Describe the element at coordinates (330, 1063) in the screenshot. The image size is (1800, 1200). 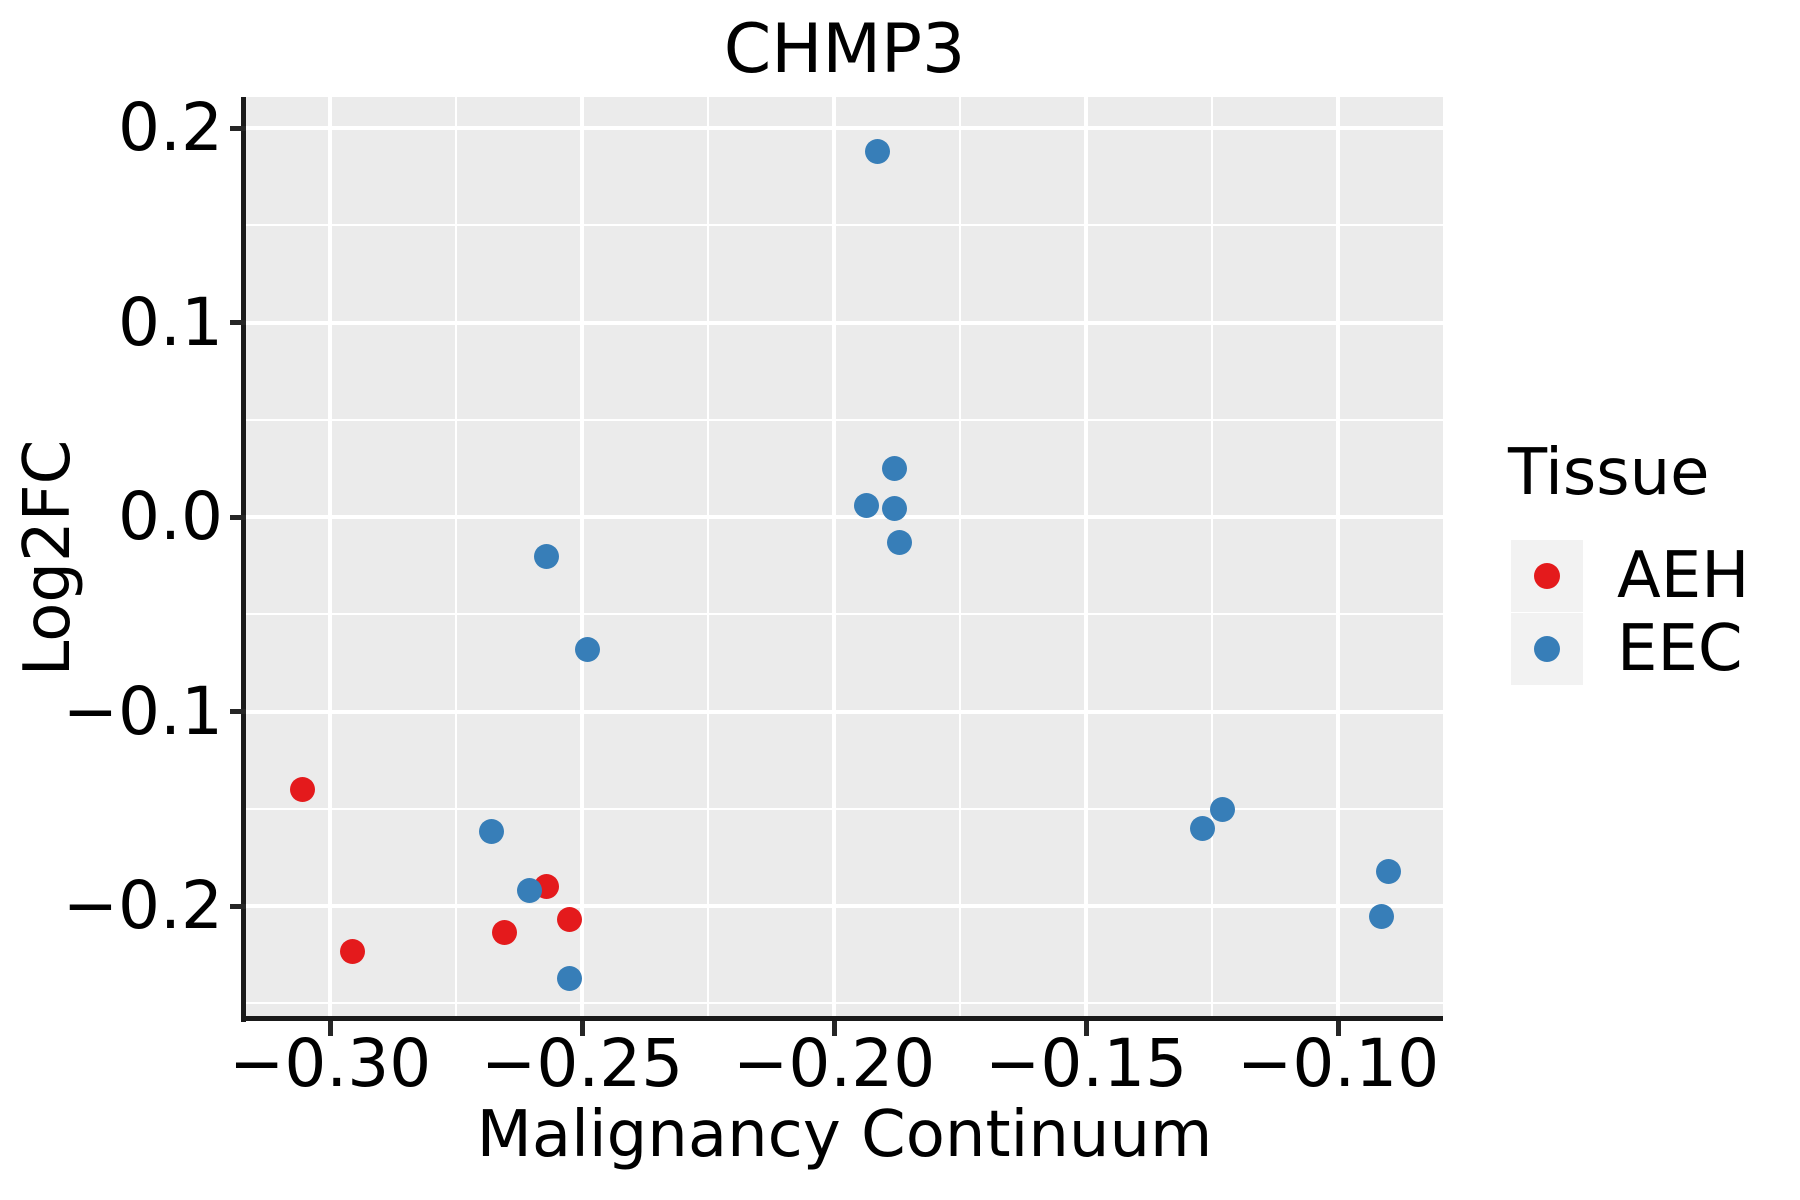
I see `x-tick-label: −0.30` at that location.